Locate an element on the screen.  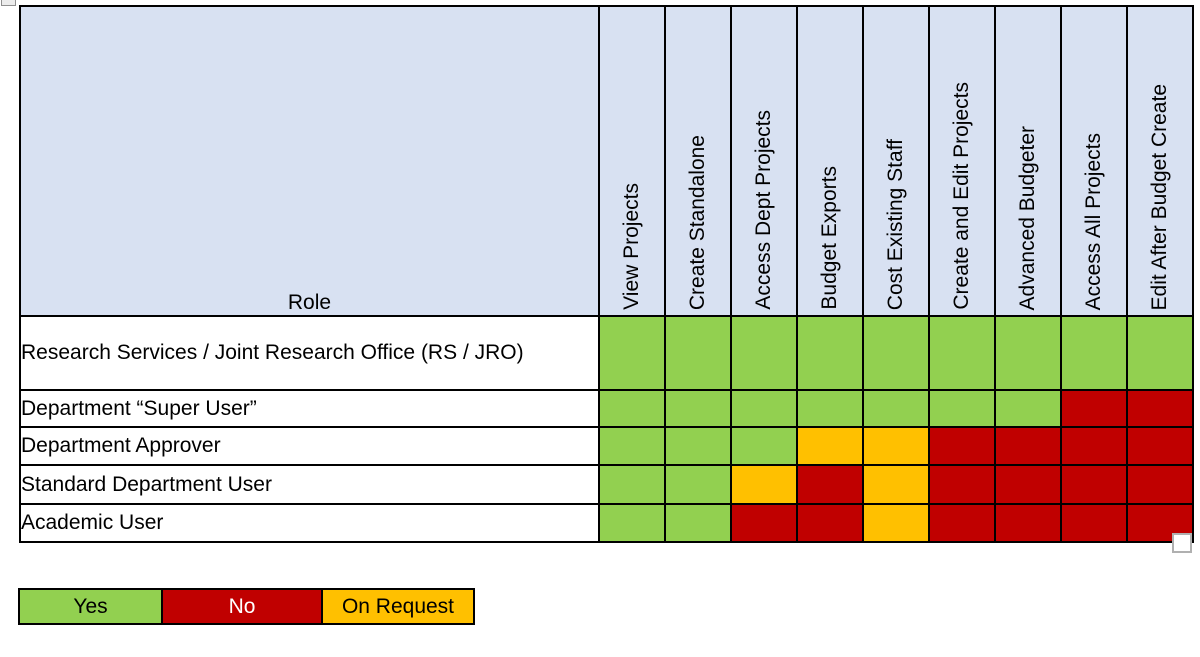
table-row-department-approver: Department Approver is located at coordinates (606, 446).